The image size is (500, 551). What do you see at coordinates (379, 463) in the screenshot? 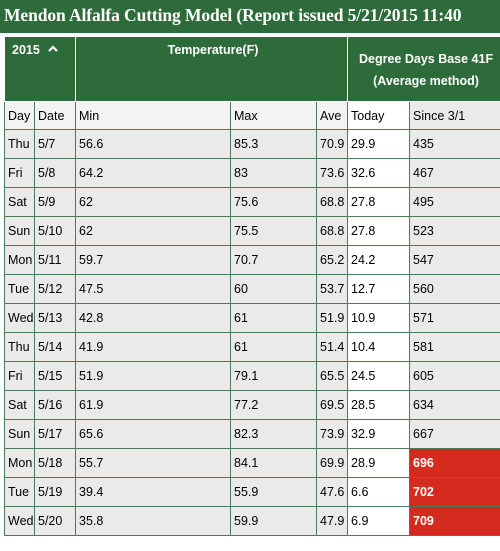
I see `cell-today: 28.9` at bounding box center [379, 463].